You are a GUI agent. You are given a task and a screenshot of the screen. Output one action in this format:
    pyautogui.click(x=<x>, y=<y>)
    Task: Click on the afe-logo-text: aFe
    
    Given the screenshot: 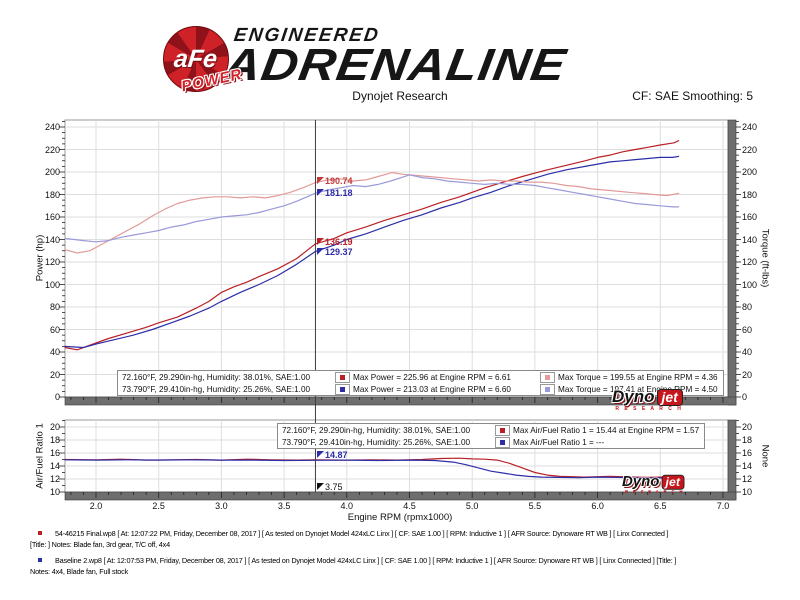 What is the action you would take?
    pyautogui.click(x=196, y=58)
    